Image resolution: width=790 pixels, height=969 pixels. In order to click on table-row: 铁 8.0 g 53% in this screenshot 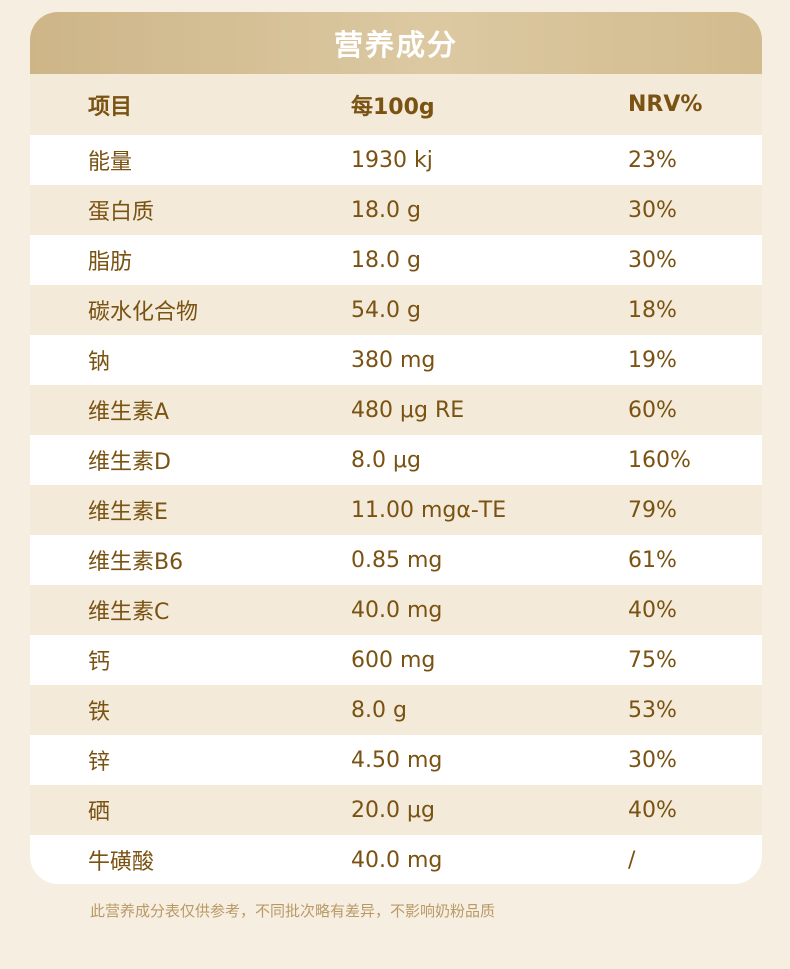, I will do `click(396, 710)`.